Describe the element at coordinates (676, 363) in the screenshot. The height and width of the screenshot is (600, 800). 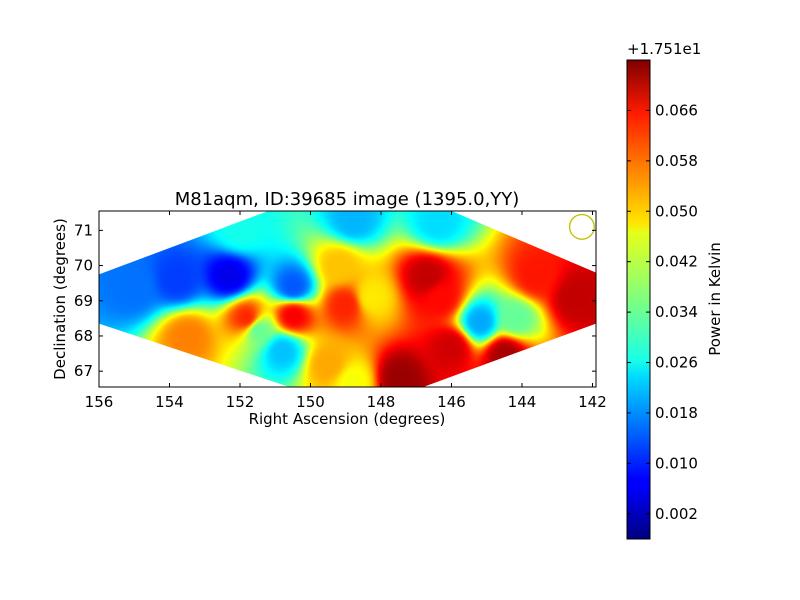
I see `colorbar-tick-label: 0.026` at that location.